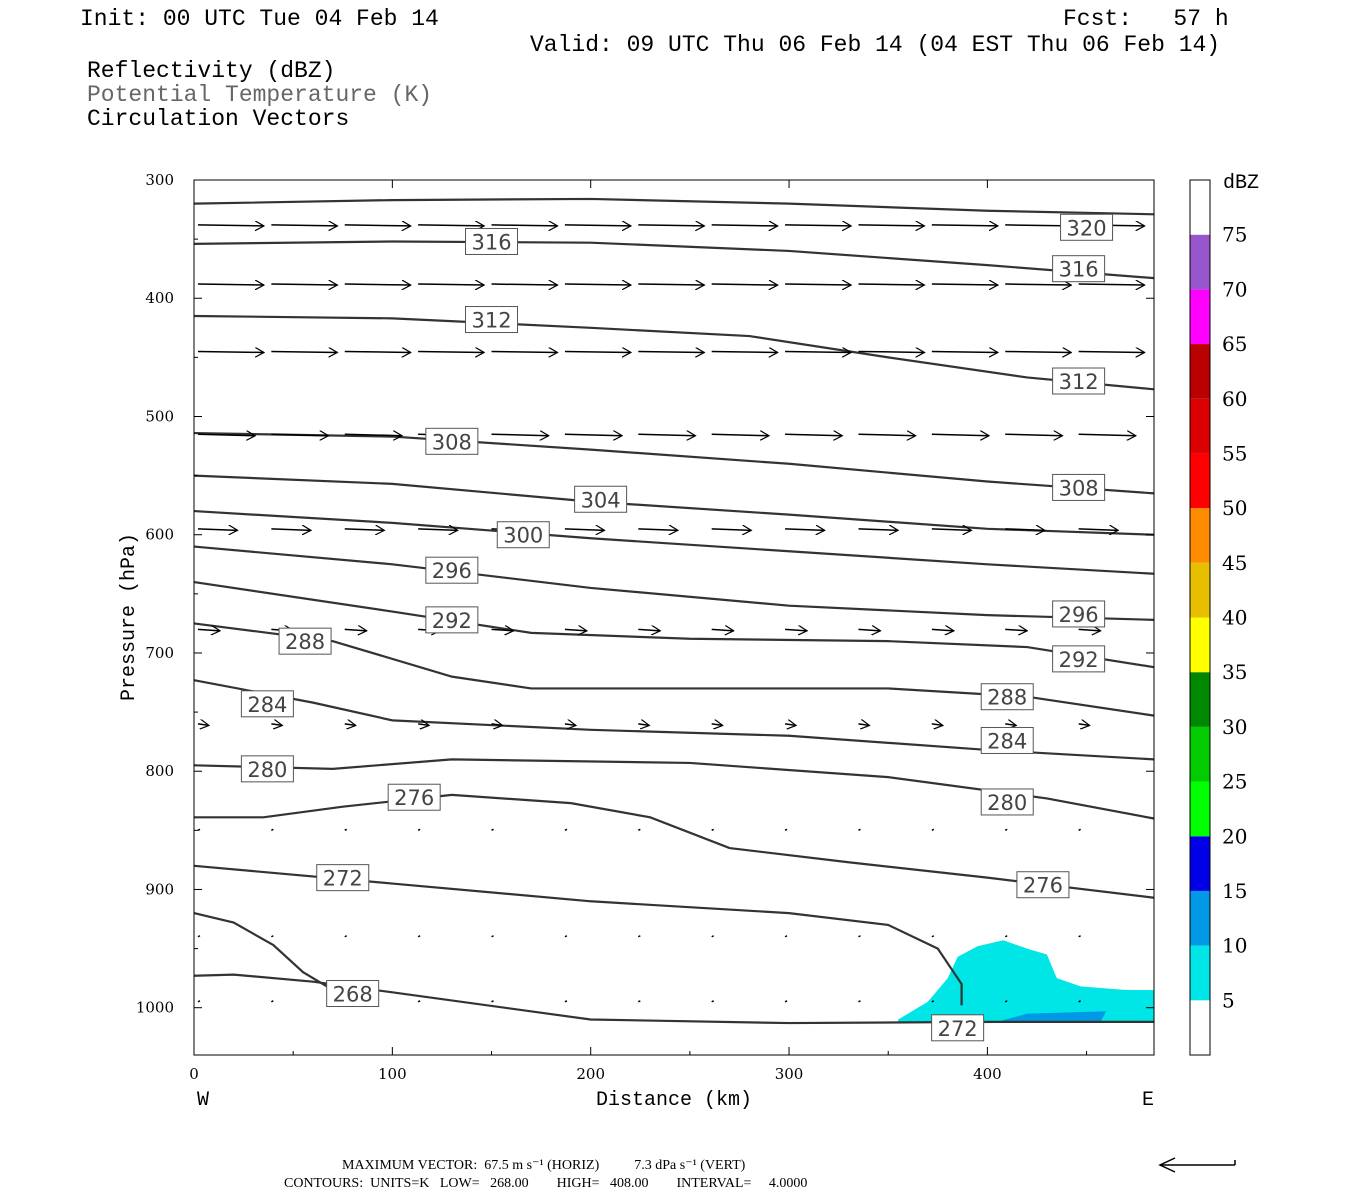  I want to click on y-tick-label: 300, so click(159, 180).